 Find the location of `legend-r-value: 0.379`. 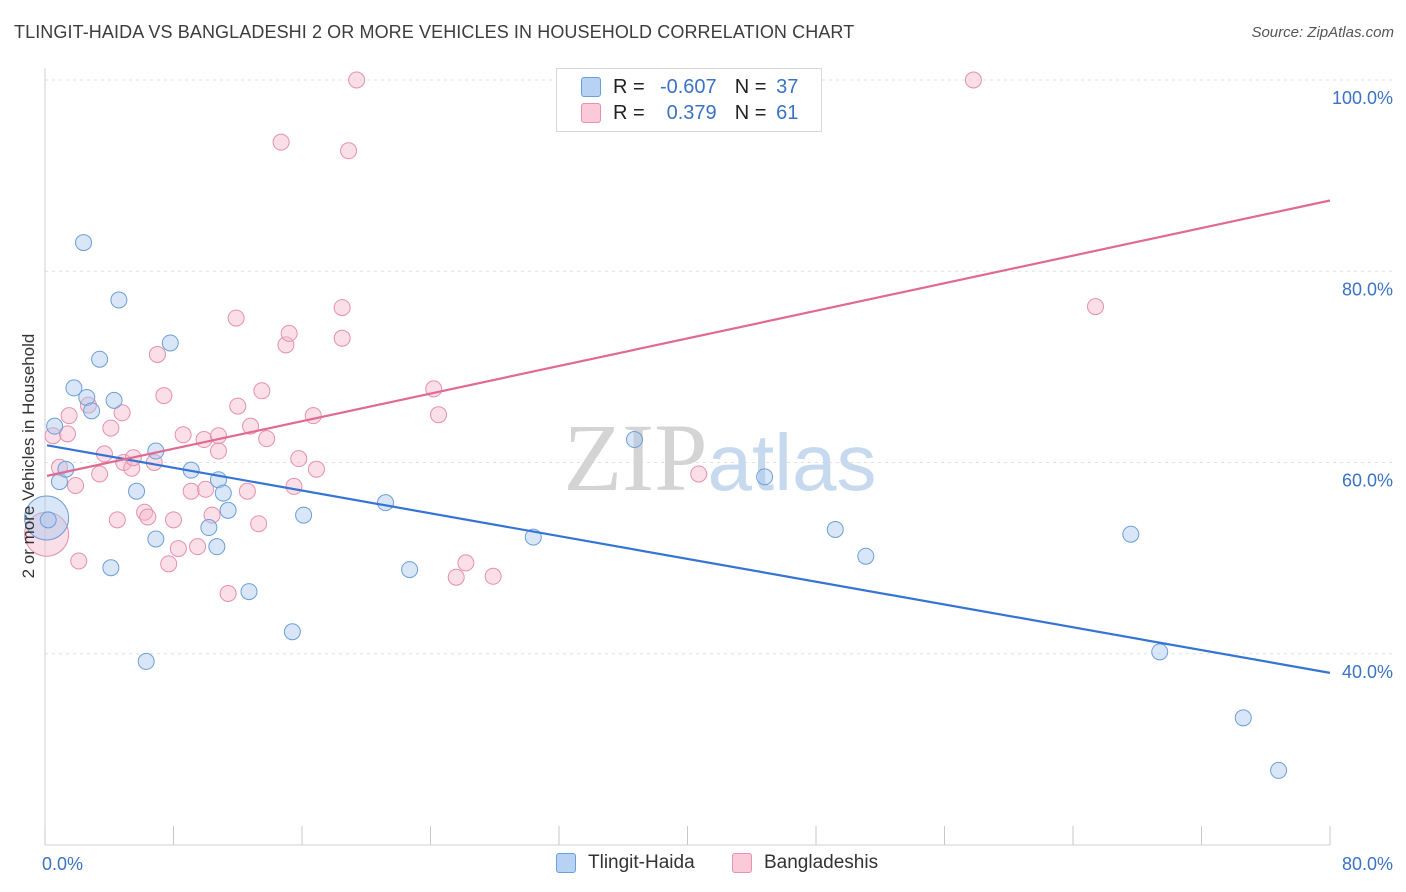

legend-r-value: 0.379 is located at coordinates (691, 112).